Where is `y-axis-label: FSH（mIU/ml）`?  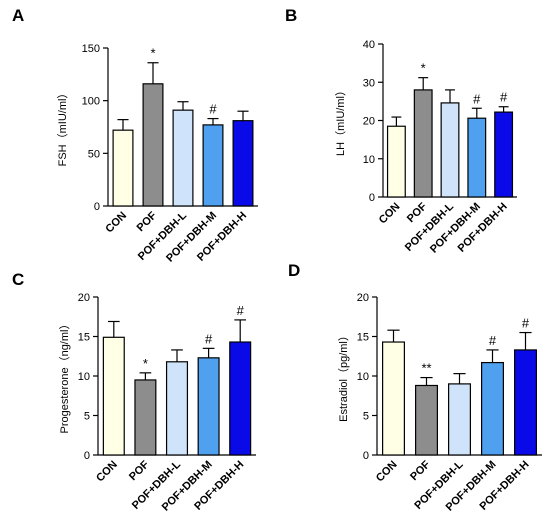
y-axis-label: FSH（mIU/ml） is located at coordinates (62, 127).